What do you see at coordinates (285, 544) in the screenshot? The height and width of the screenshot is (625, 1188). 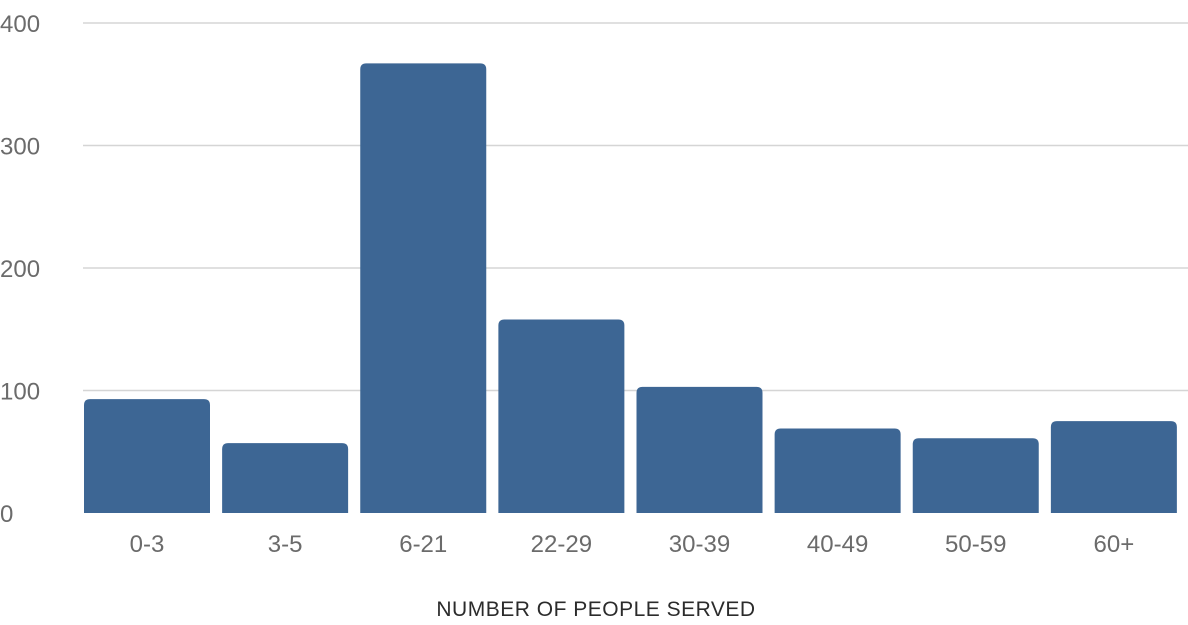 I see `x-tick-label: 3-5` at bounding box center [285, 544].